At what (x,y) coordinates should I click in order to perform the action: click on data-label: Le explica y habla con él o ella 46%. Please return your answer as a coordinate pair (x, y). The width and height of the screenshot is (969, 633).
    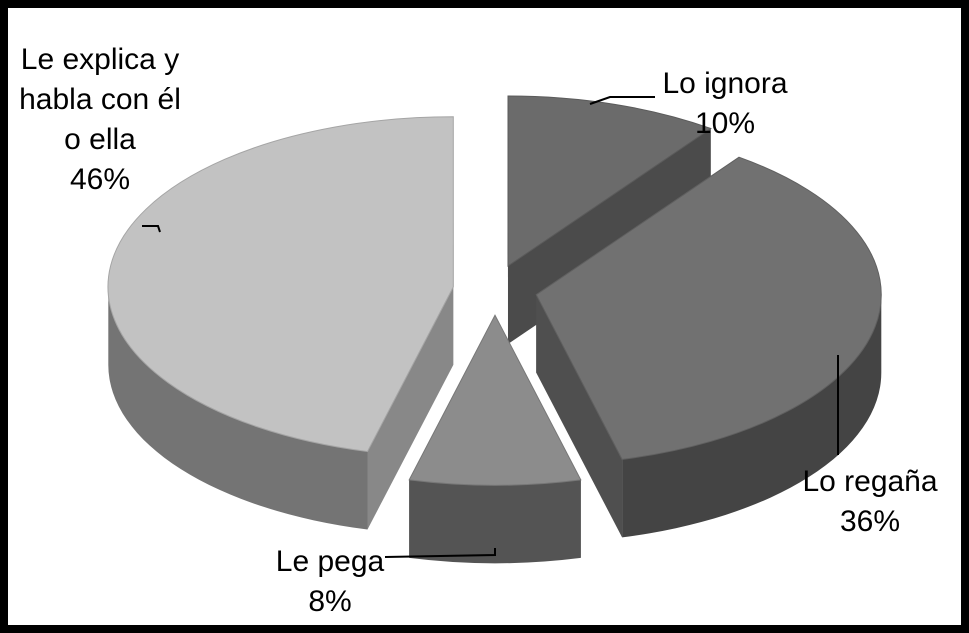
    Looking at the image, I should click on (100, 120).